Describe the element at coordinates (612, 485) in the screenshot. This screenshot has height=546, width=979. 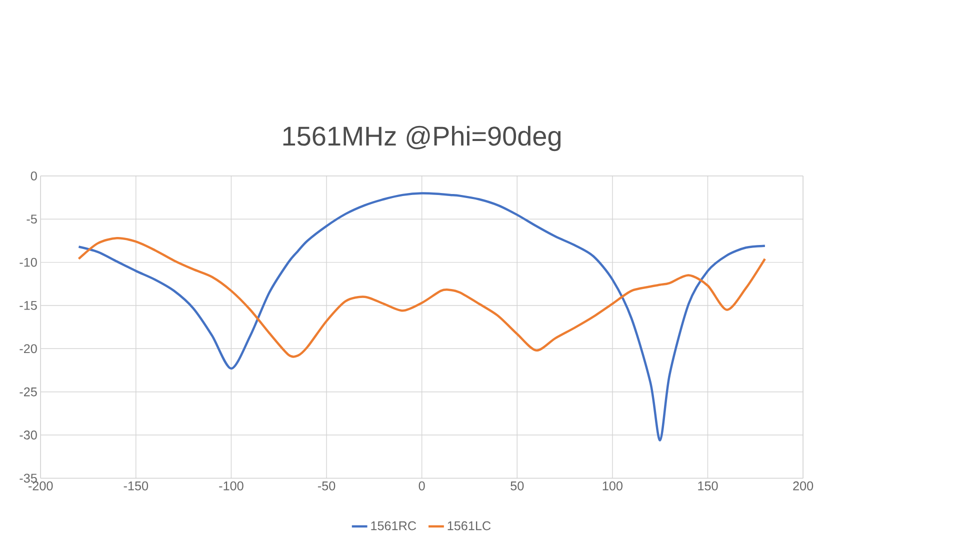
I see `x-tick-label: 100` at that location.